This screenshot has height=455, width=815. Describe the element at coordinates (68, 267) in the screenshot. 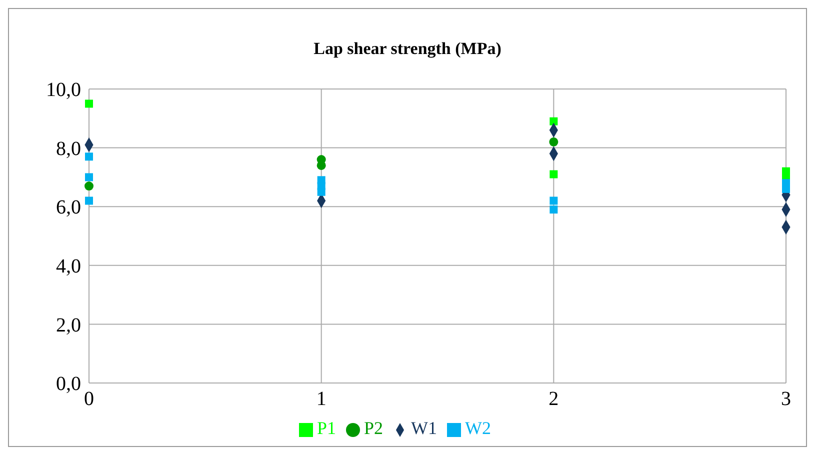

I see `y-tick-label: 4,0` at that location.